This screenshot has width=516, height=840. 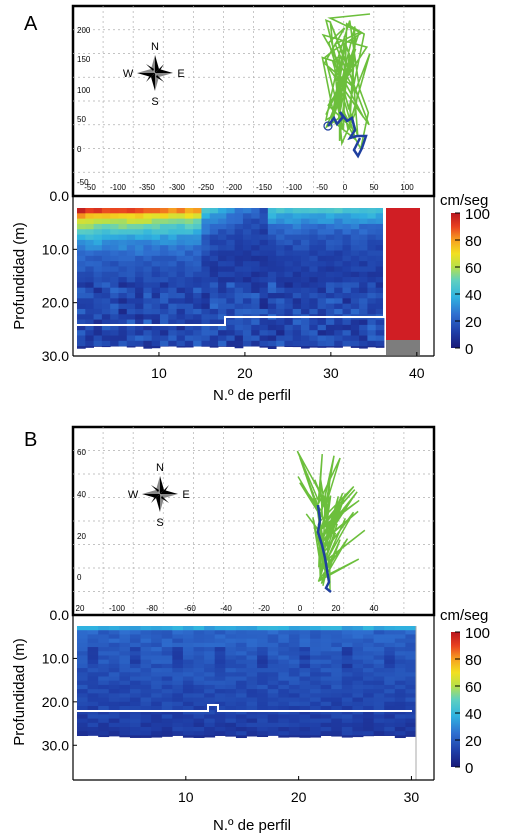 What do you see at coordinates (245, 373) in the screenshot?
I see `profile-tick-label: 20` at bounding box center [245, 373].